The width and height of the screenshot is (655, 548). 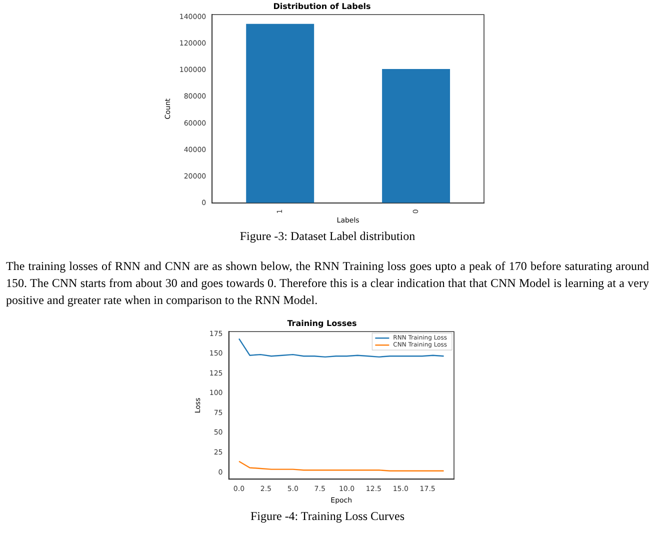 What do you see at coordinates (327, 283) in the screenshot?
I see `text: The training losses of RNN and CNN are as shown below, the RNN Training loss goes upto a peak of 170 before saturating around 150. The CNN starts from about 30 and goes towards 0. Therefore this is a clear indication that that CNN Model is learning at a very positive and greater rate when in comparison to the RNN Model.` at bounding box center [327, 283].